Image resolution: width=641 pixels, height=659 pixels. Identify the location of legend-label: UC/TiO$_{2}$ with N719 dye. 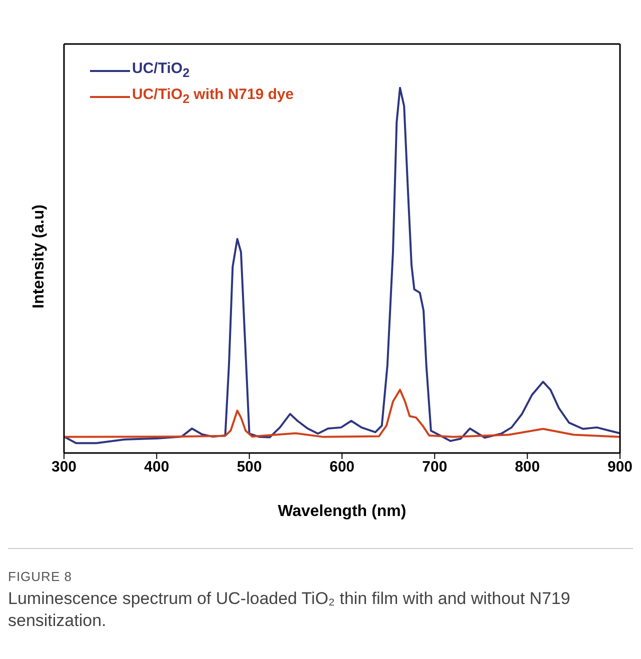
(213, 96).